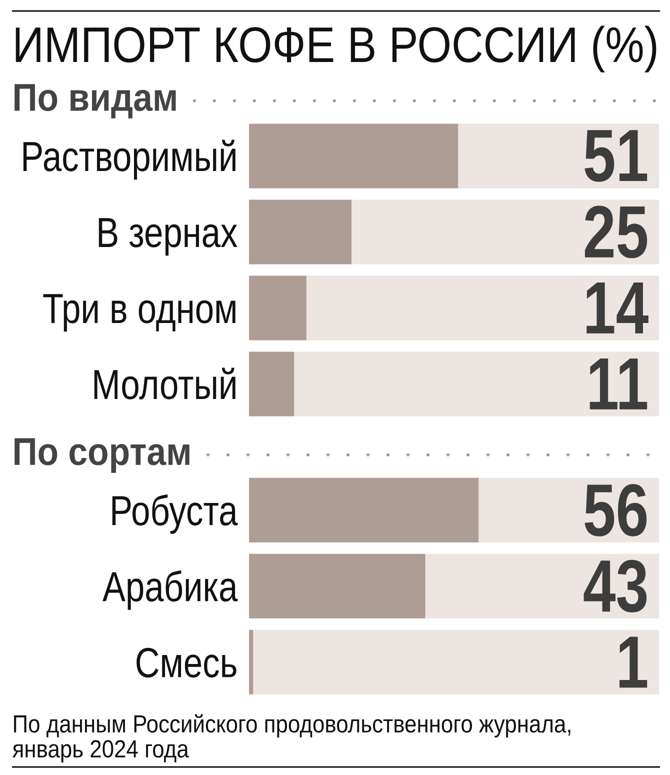 This screenshot has height=775, width=670. I want to click on y-tick-label: Молотый, so click(165, 384).